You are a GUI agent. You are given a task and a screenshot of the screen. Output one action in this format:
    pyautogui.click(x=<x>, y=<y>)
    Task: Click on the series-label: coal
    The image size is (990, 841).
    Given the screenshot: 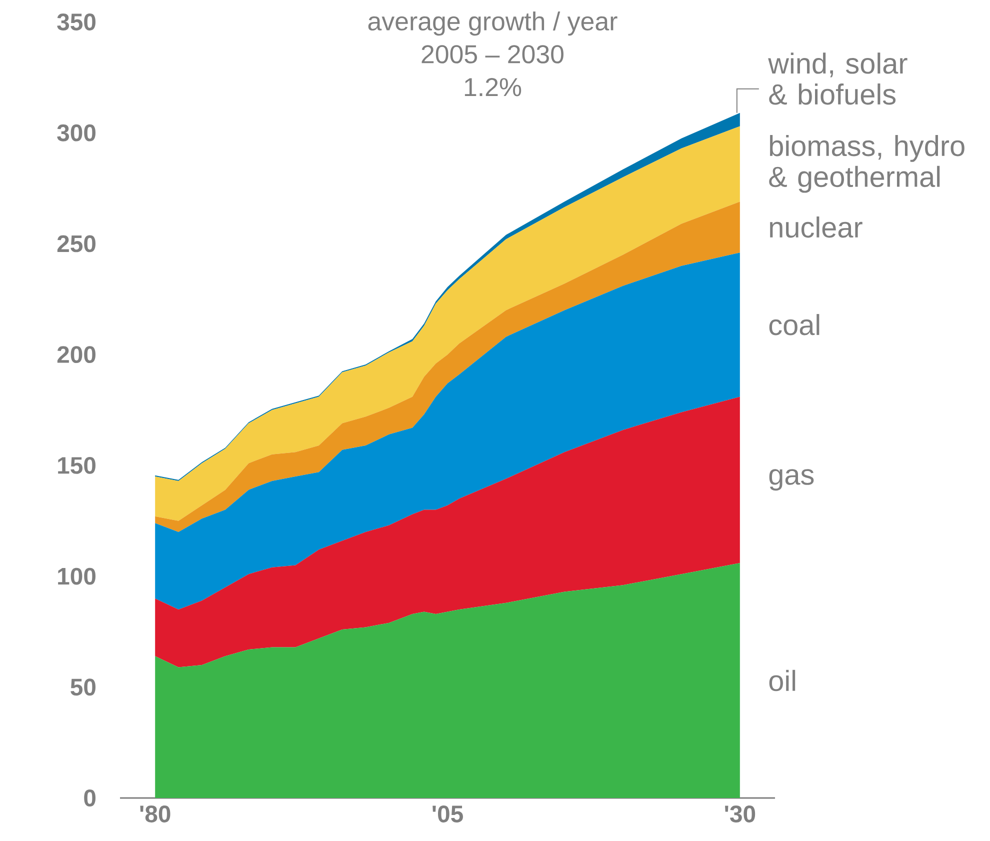 What is the action you would take?
    pyautogui.click(x=794, y=325)
    